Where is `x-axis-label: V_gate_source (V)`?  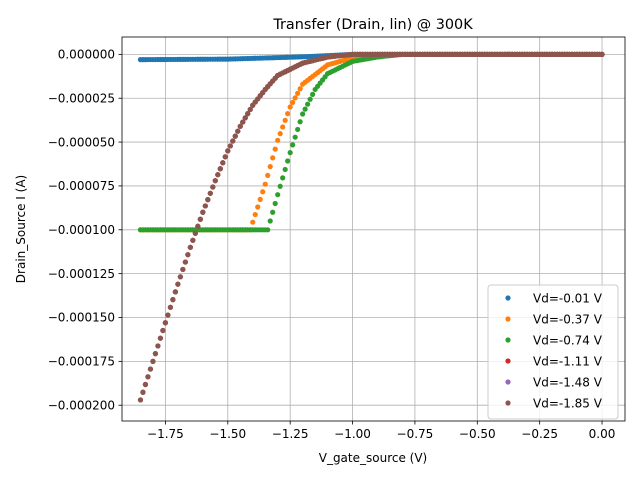
x-axis-label: V_gate_source (V) is located at coordinates (373, 458).